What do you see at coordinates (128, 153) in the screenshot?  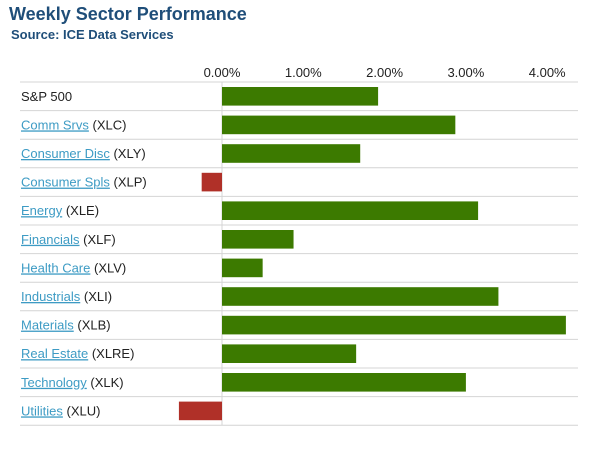 I see `ticker-label: (XLY)` at bounding box center [128, 153].